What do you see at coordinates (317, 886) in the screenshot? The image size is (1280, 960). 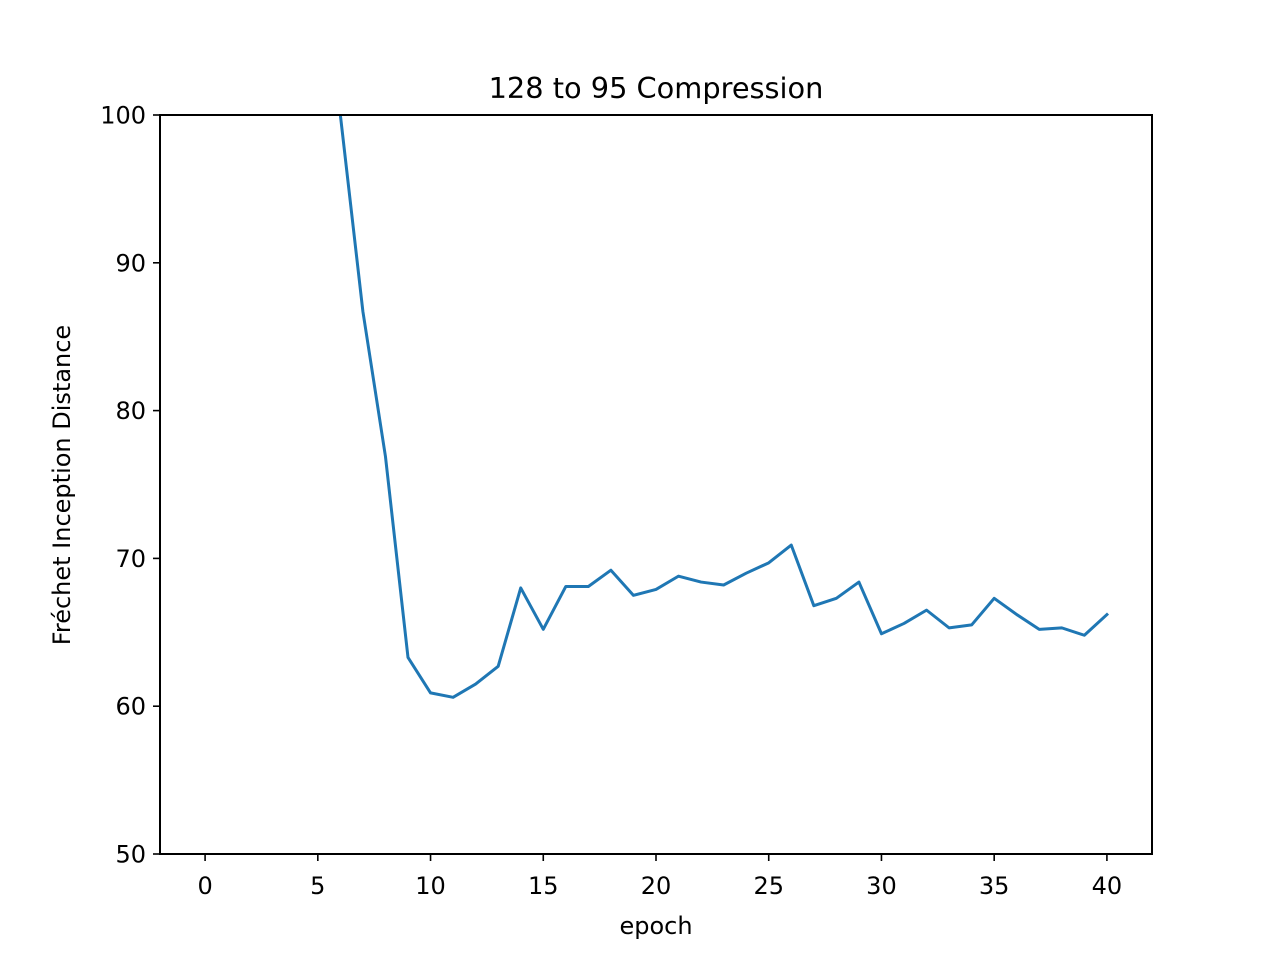 I see `x-tick-label: 5` at bounding box center [317, 886].